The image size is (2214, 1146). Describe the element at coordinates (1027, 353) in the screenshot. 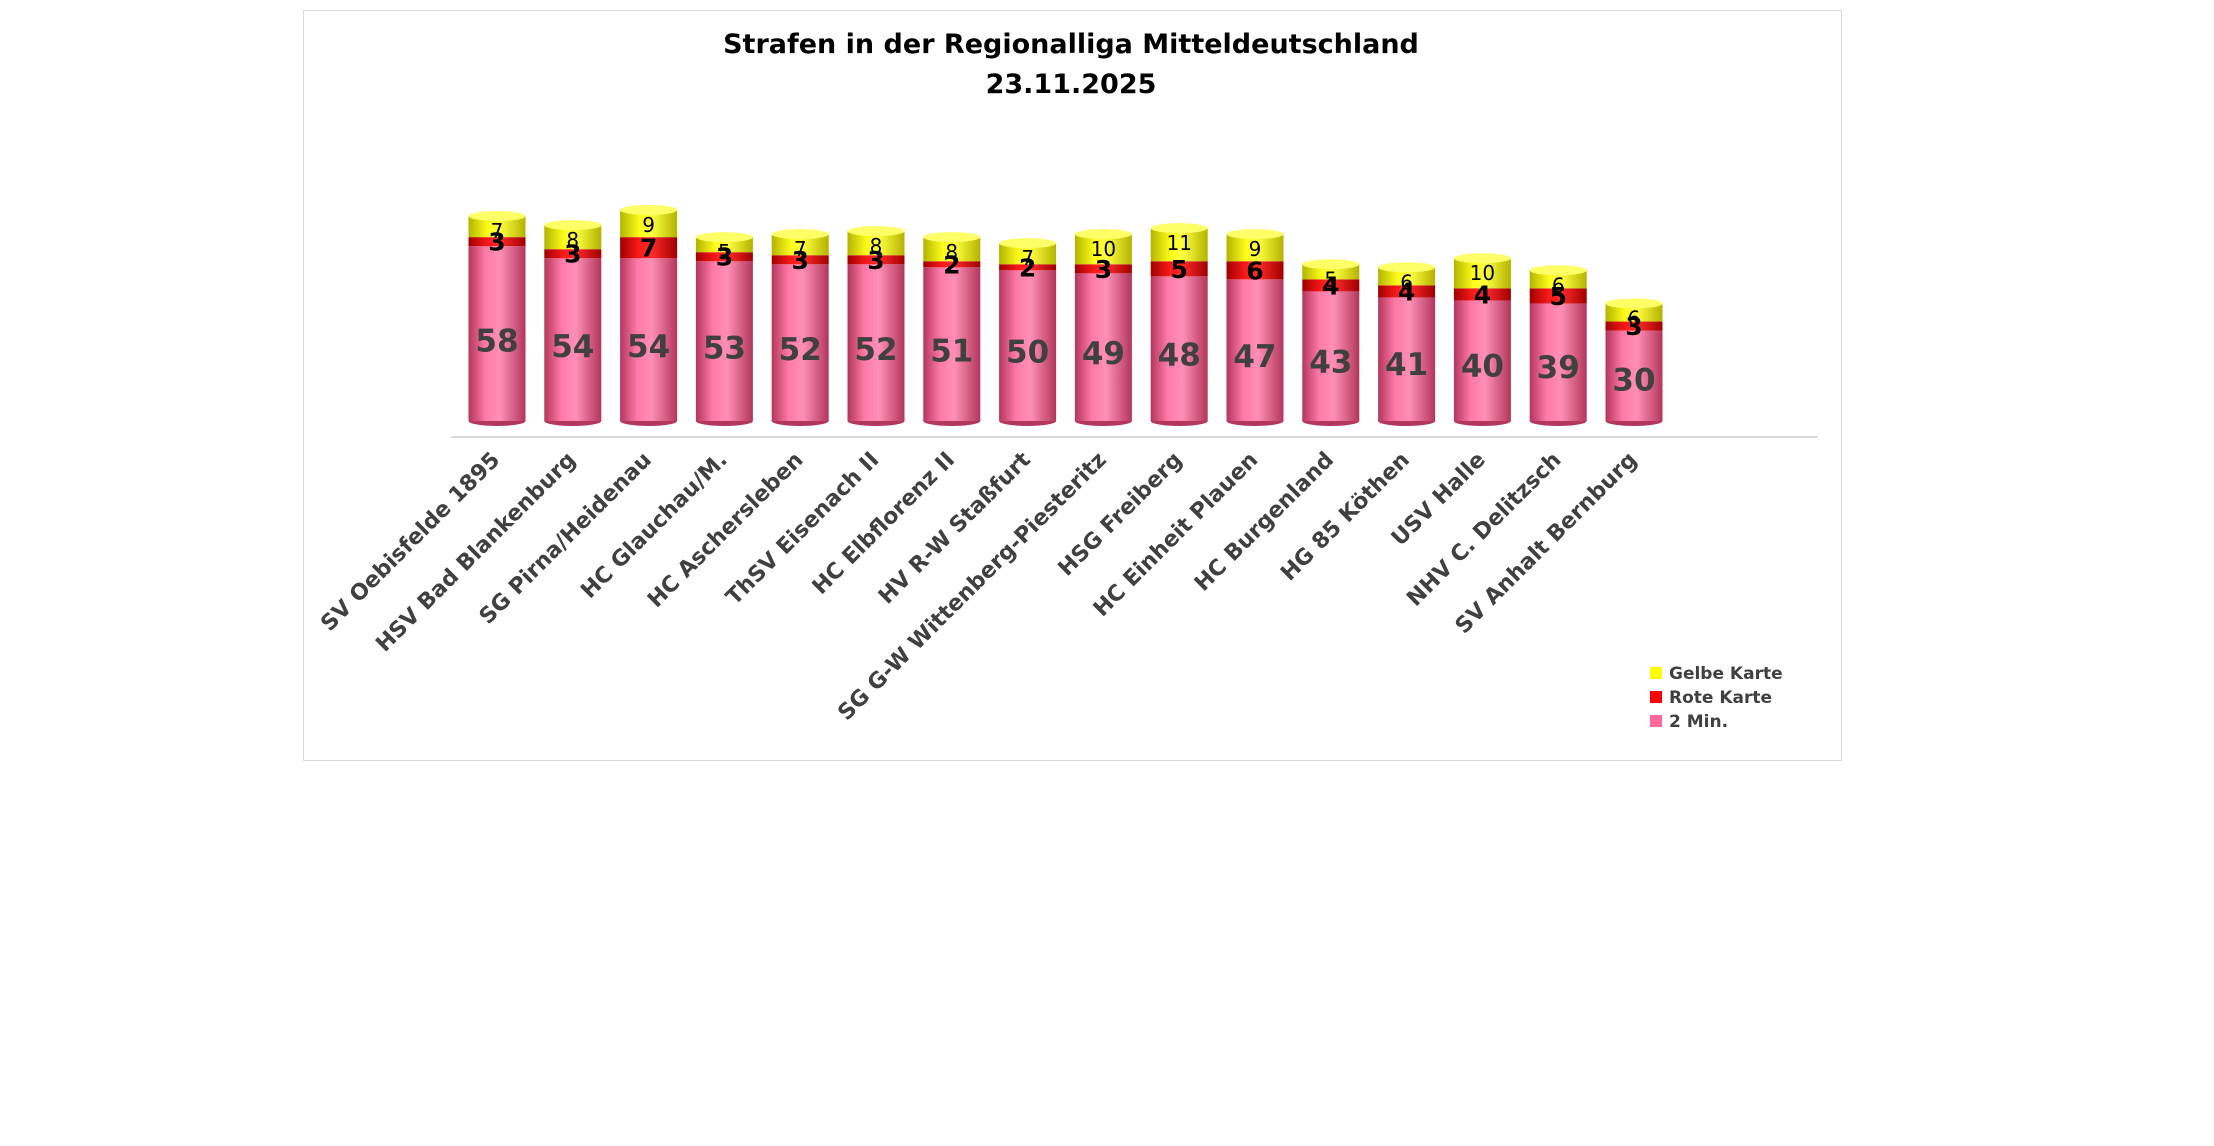

I see `data-label-2-min: 50` at that location.